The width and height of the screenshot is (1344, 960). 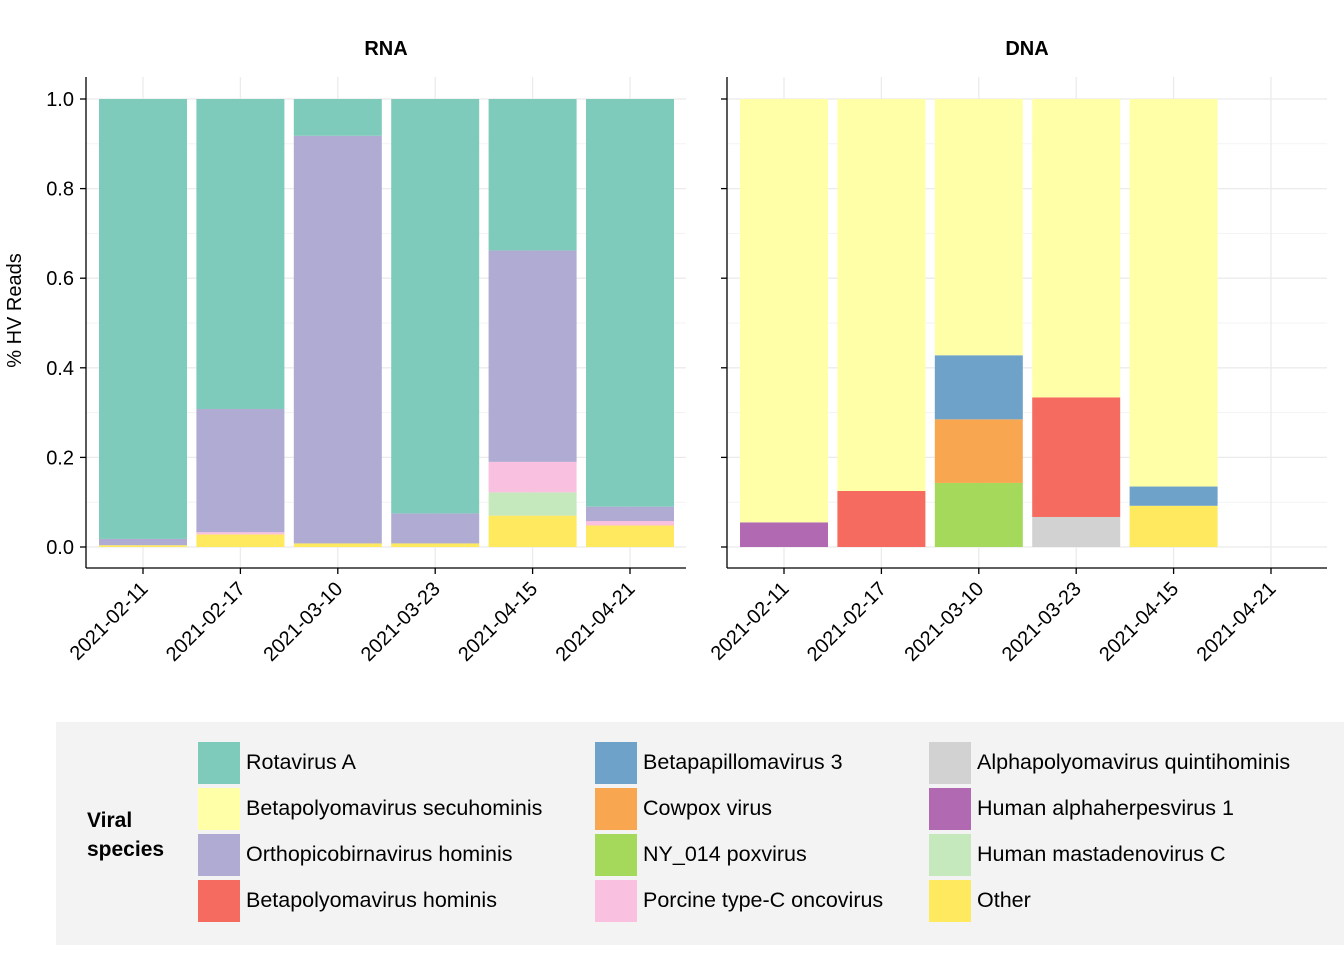 I want to click on legend-label: Betapolyomavirus secuhominis, so click(x=394, y=808).